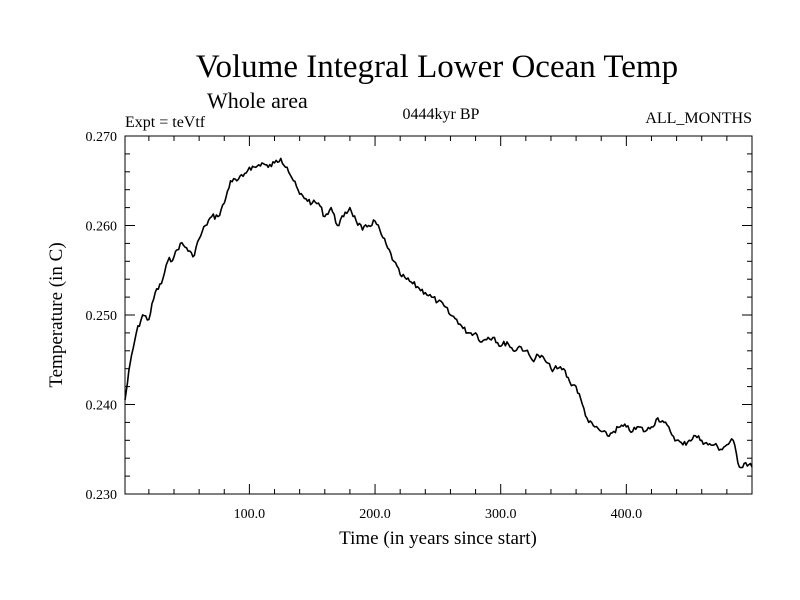 The width and height of the screenshot is (800, 600). I want to click on x-tick-label: 100.0, so click(250, 514).